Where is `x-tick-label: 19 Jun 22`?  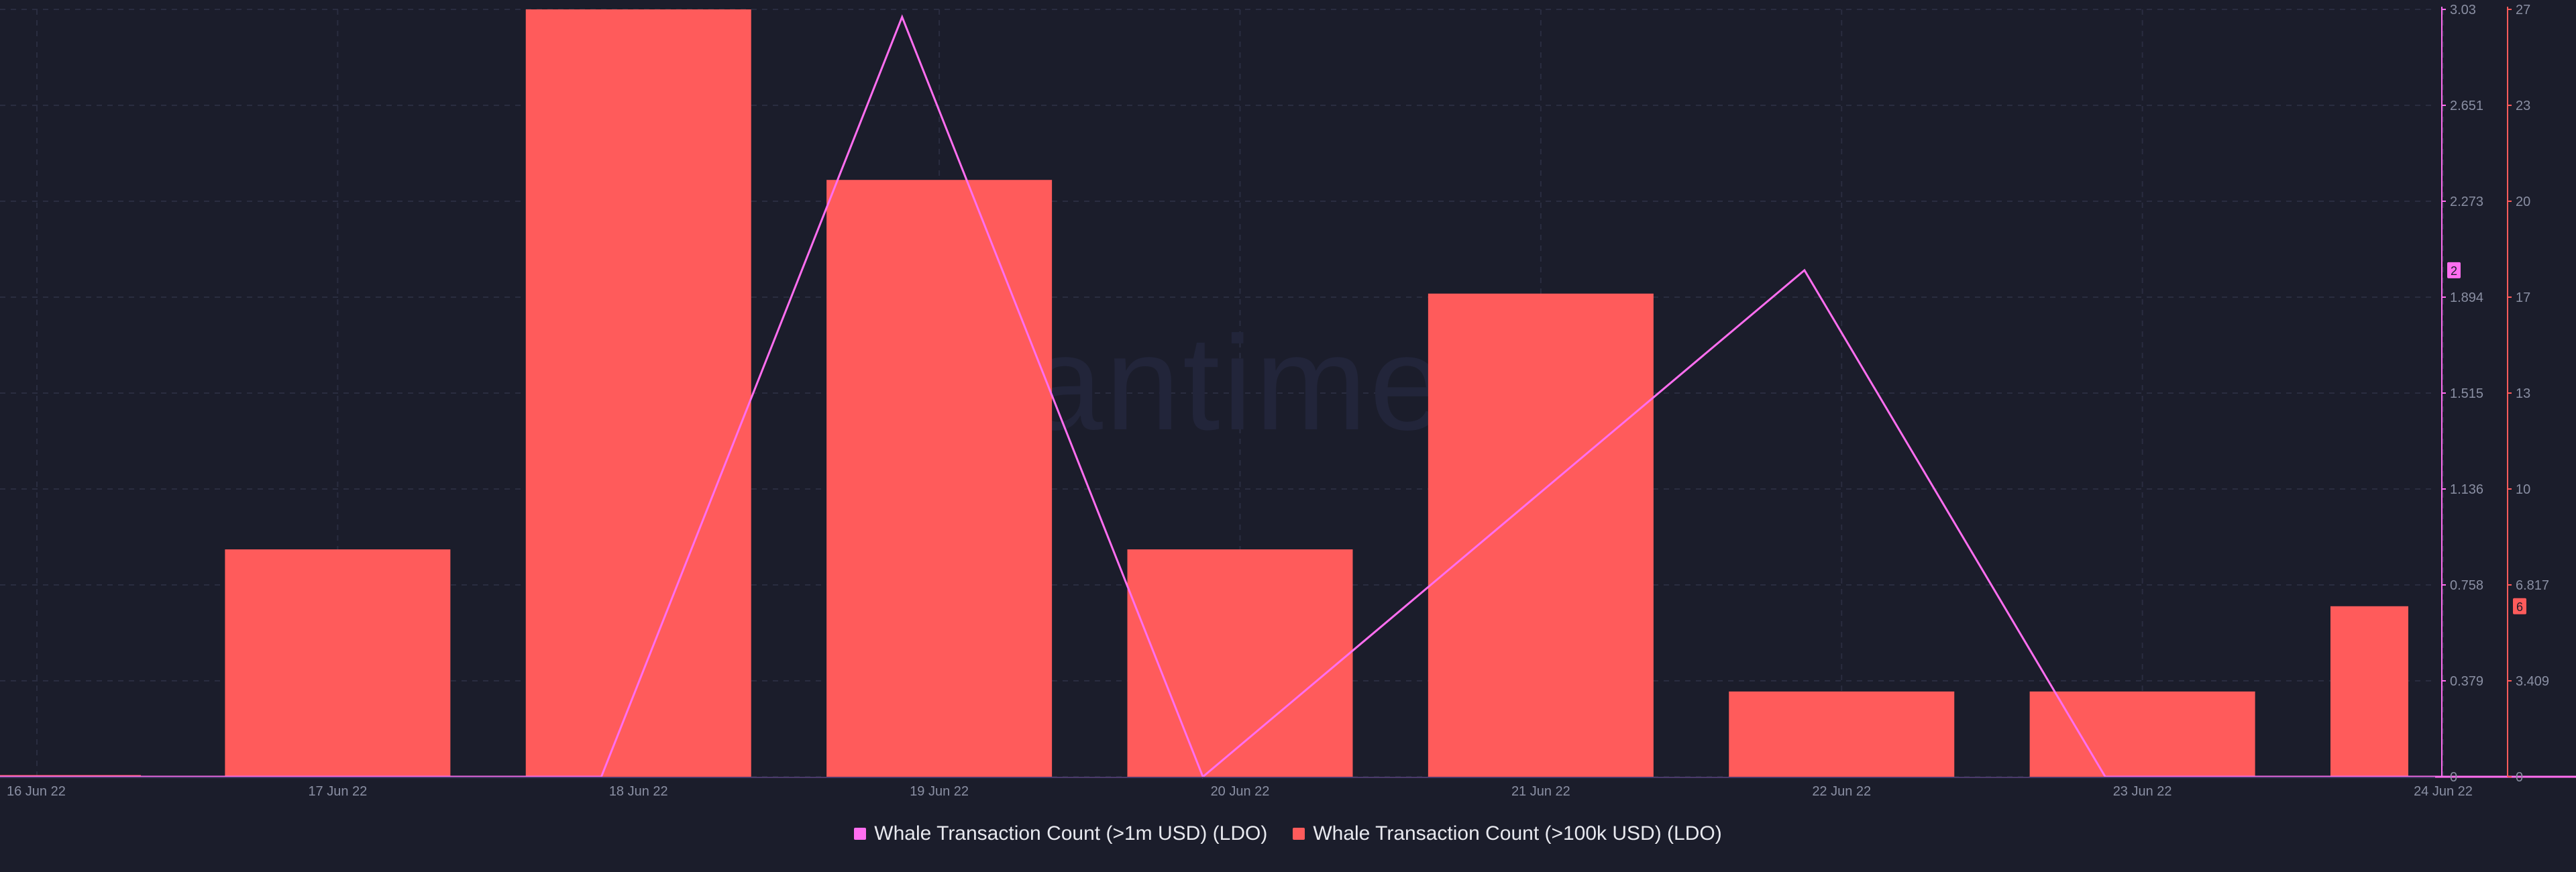 x-tick-label: 19 Jun 22 is located at coordinates (939, 791).